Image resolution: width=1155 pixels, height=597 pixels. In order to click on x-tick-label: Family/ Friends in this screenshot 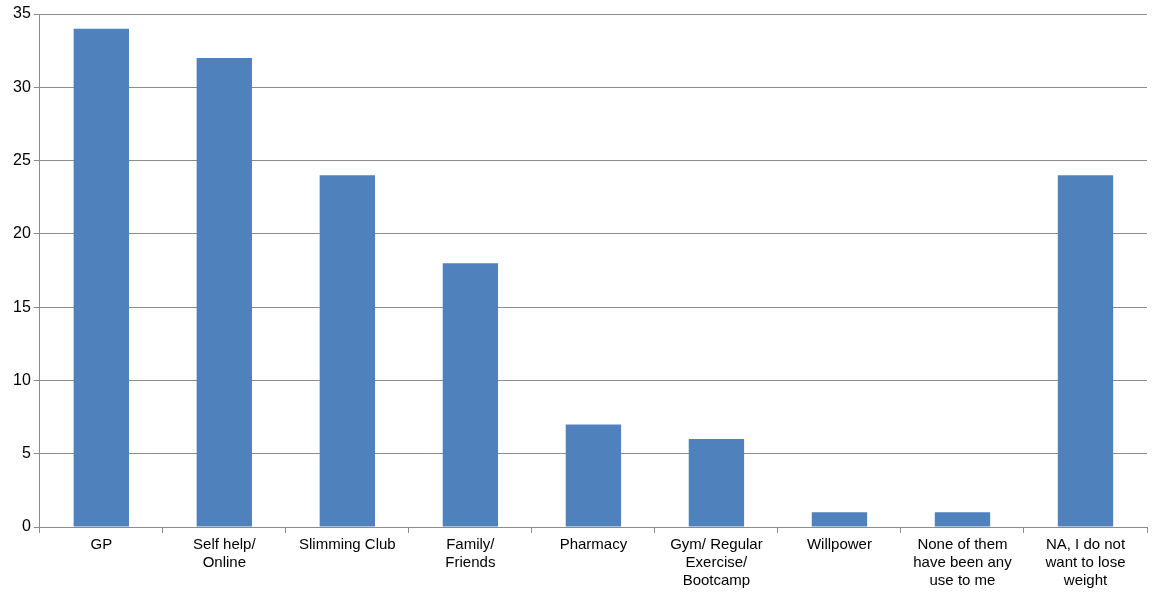, I will do `click(470, 553)`.